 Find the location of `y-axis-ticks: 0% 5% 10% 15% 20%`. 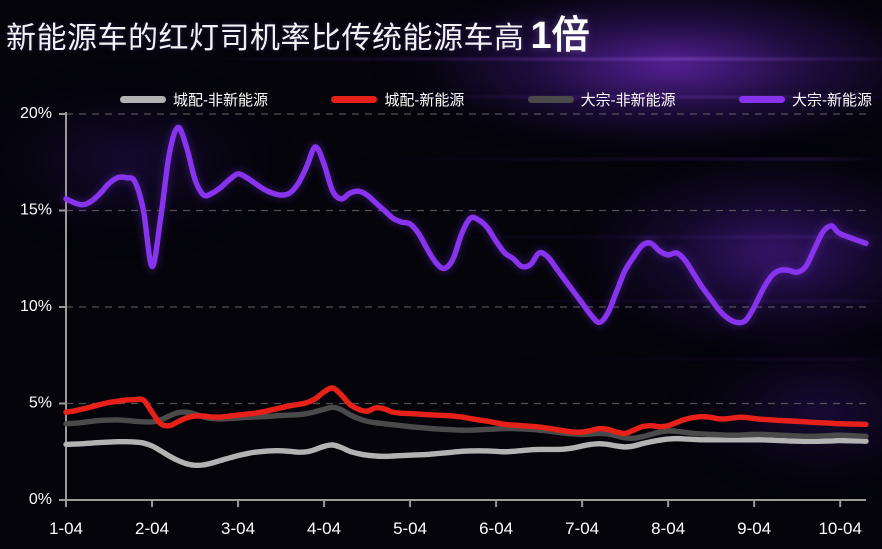

y-axis-ticks: 0% 5% 10% 15% 20% is located at coordinates (43, 306).